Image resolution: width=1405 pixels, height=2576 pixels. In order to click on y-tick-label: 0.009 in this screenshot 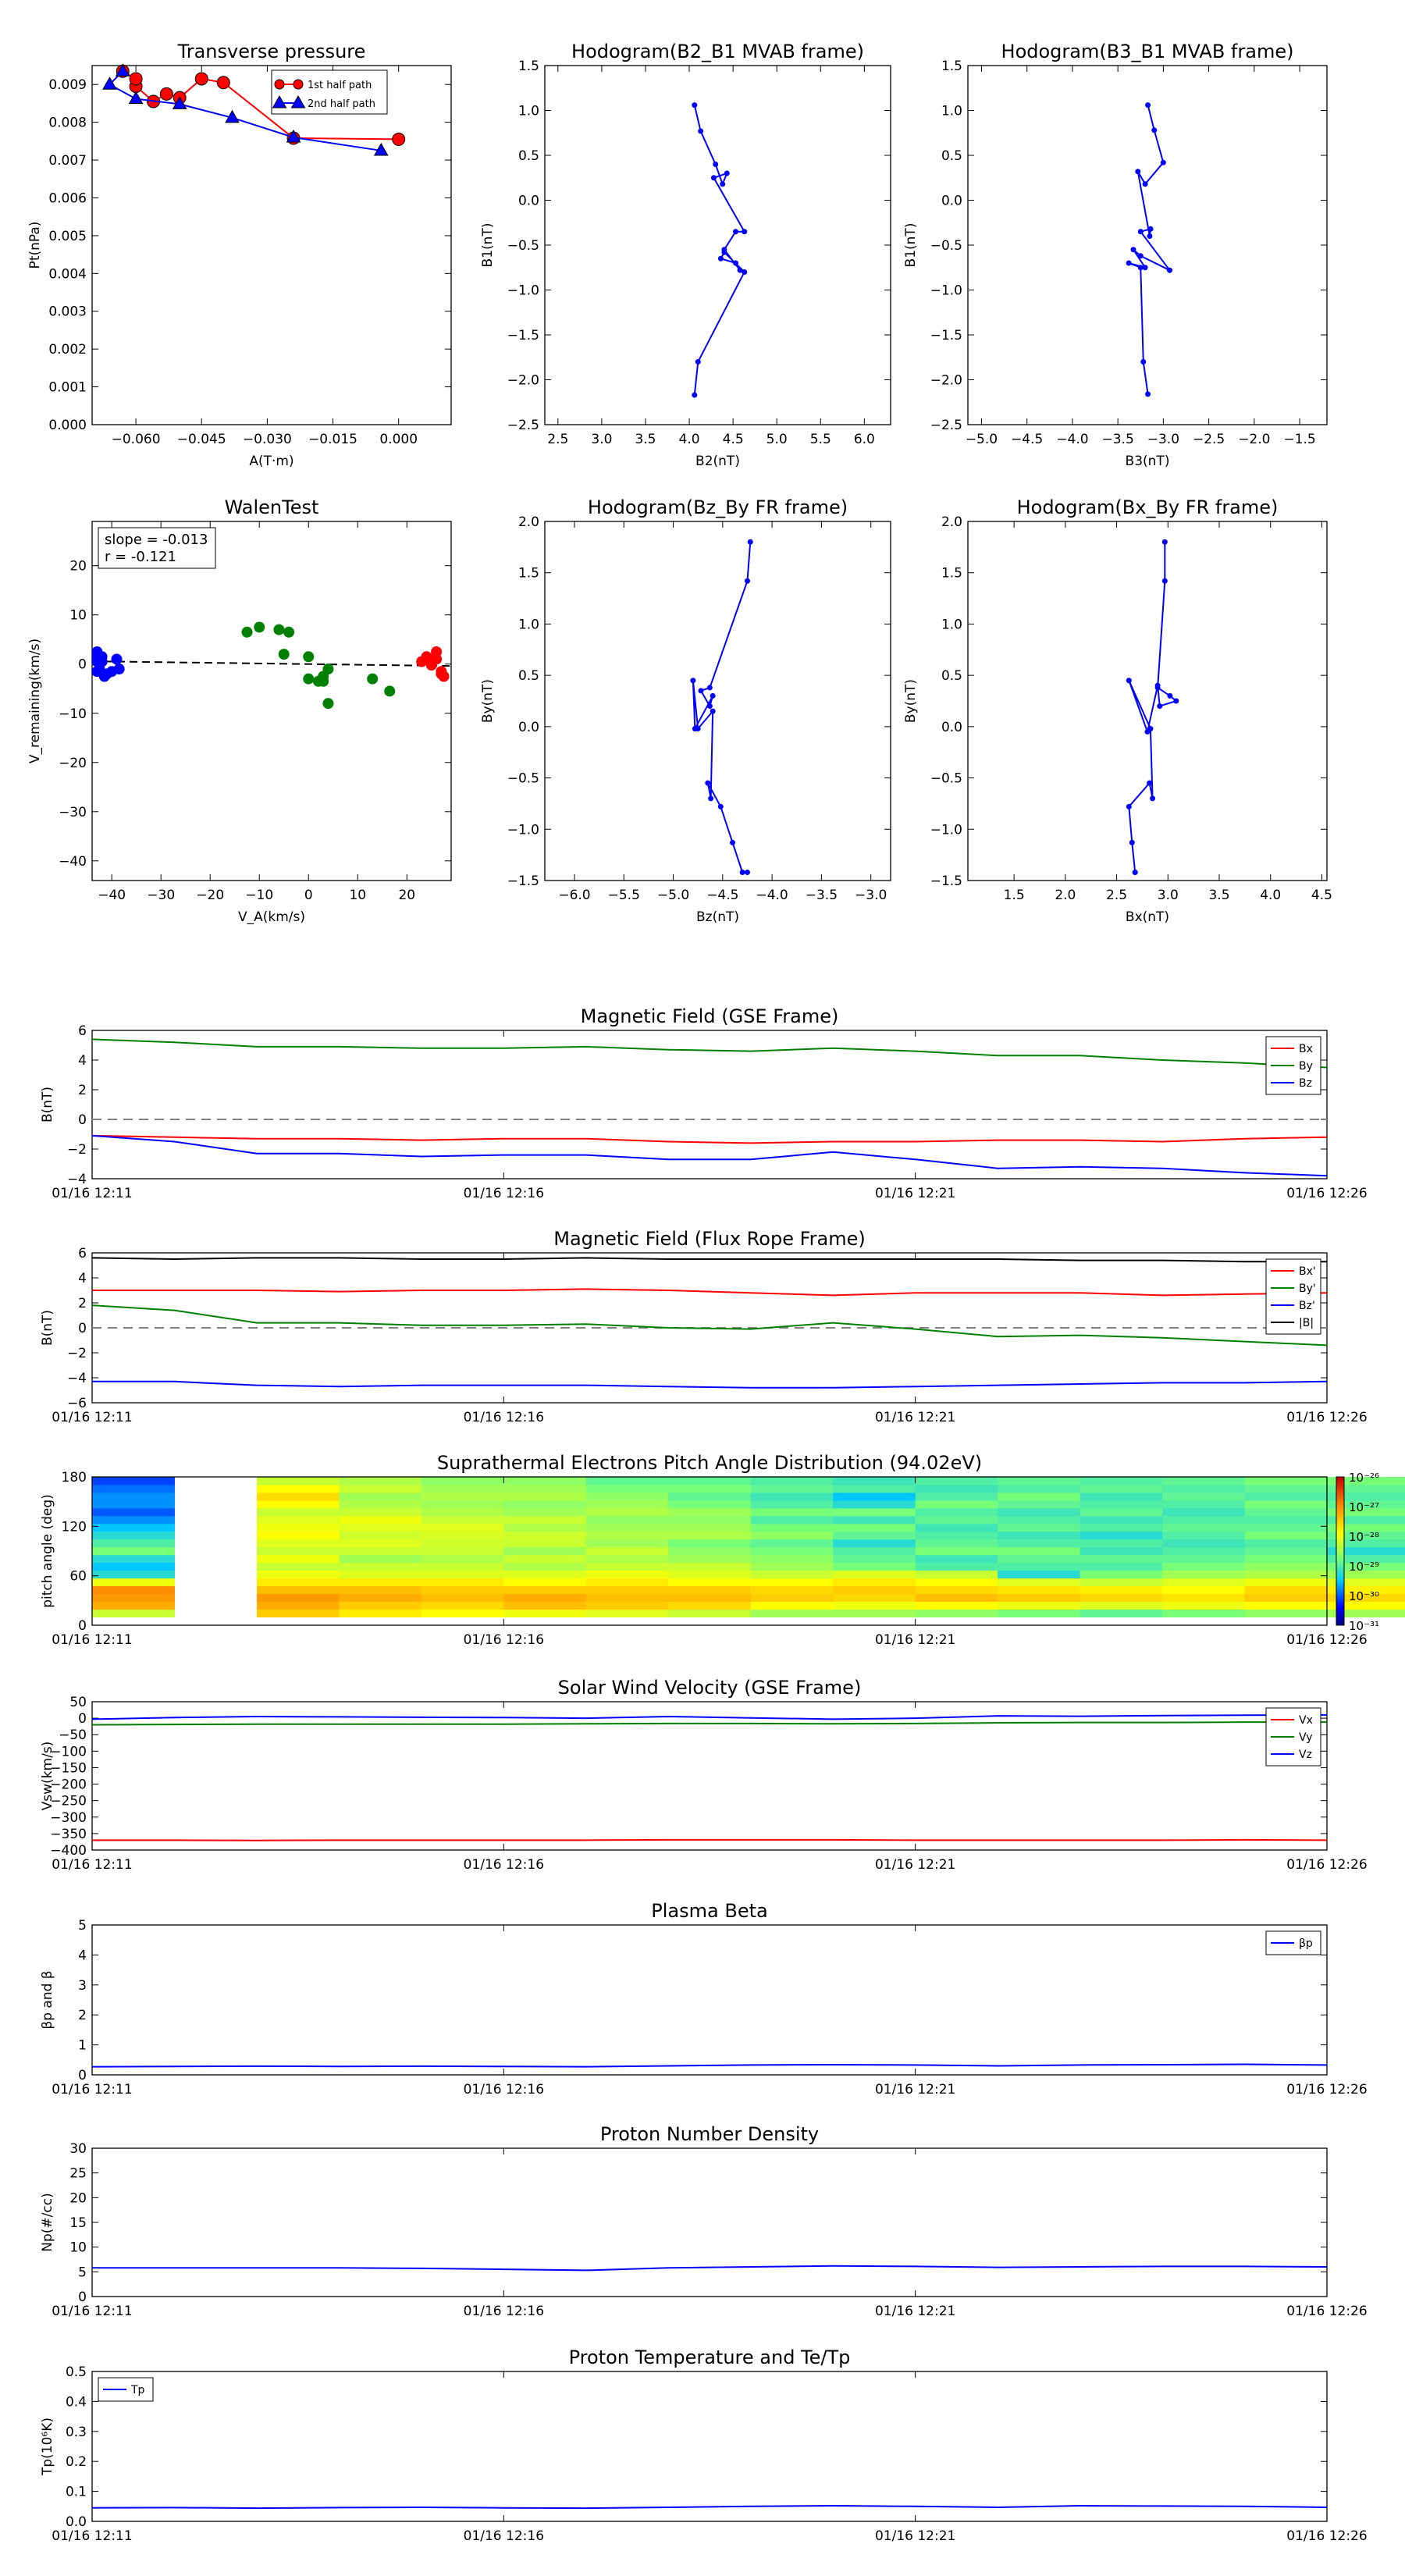, I will do `click(68, 85)`.